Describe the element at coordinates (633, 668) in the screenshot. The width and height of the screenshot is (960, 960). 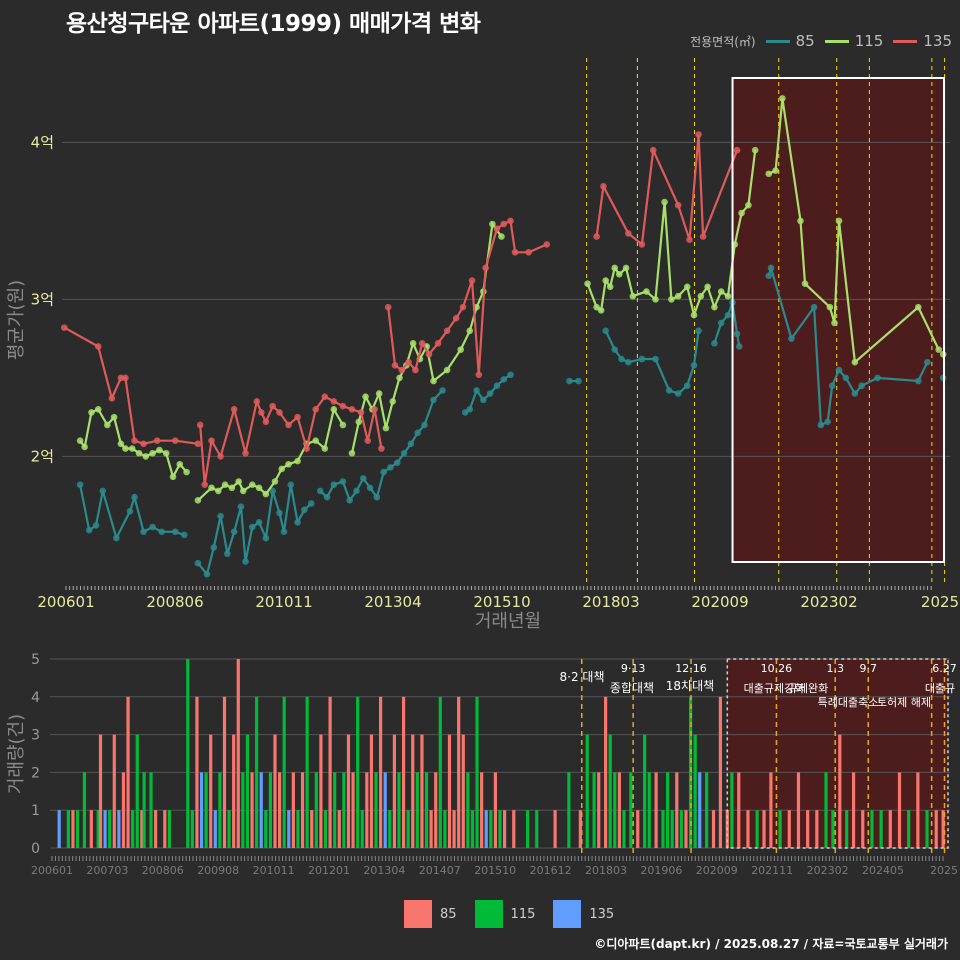
I see `policy-date-1: 9·13` at that location.